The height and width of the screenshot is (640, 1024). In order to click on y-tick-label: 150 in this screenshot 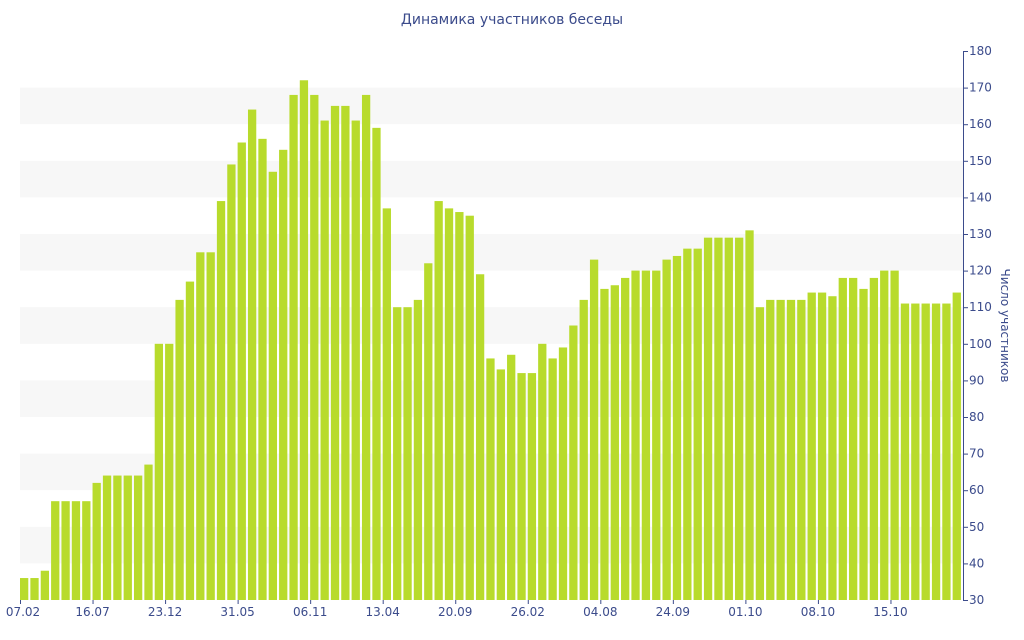, I will do `click(980, 161)`.